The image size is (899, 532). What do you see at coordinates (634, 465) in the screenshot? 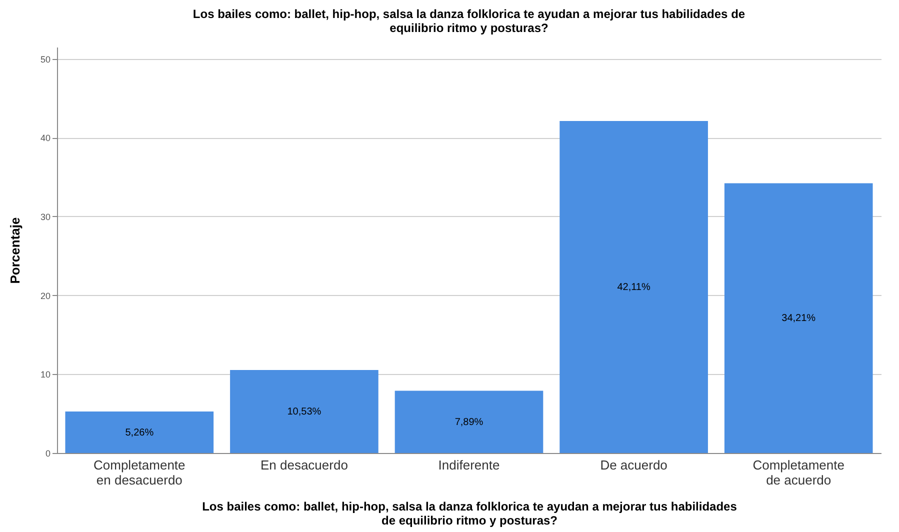
I see `x-tick-label: De acuerdo` at bounding box center [634, 465].